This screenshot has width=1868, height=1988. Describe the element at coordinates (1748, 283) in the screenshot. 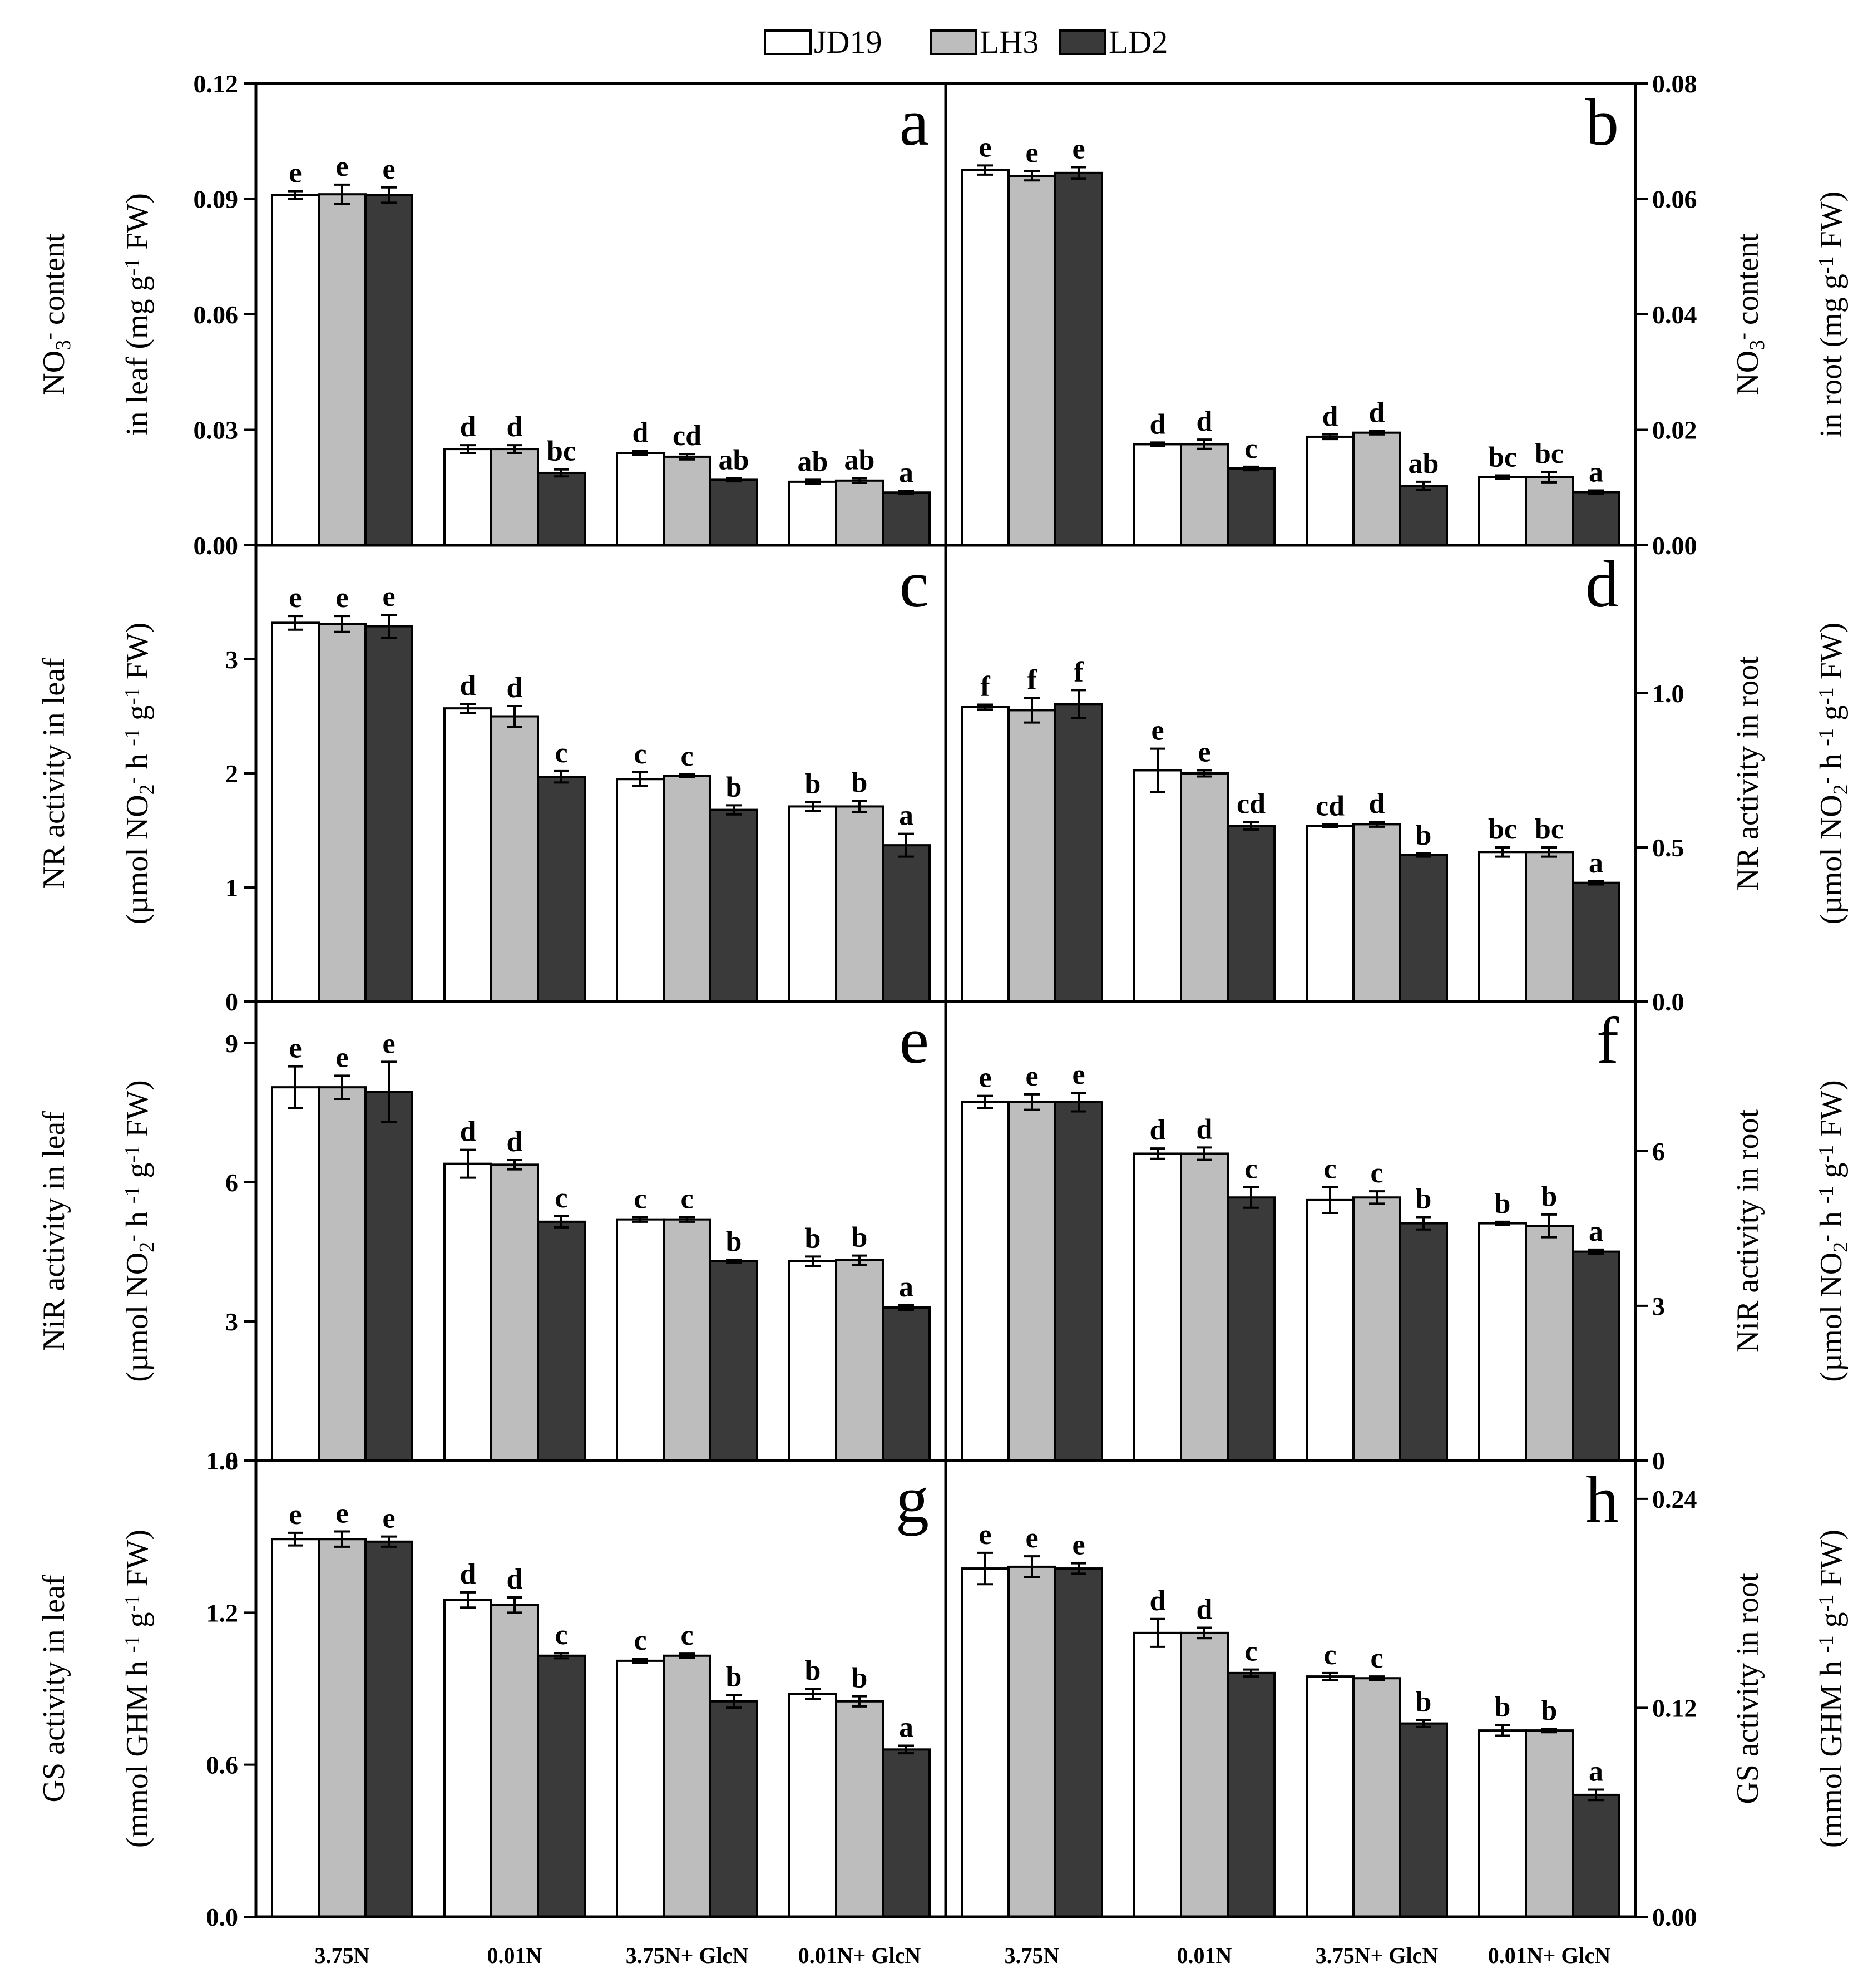

I see `axis-label-part: content` at that location.